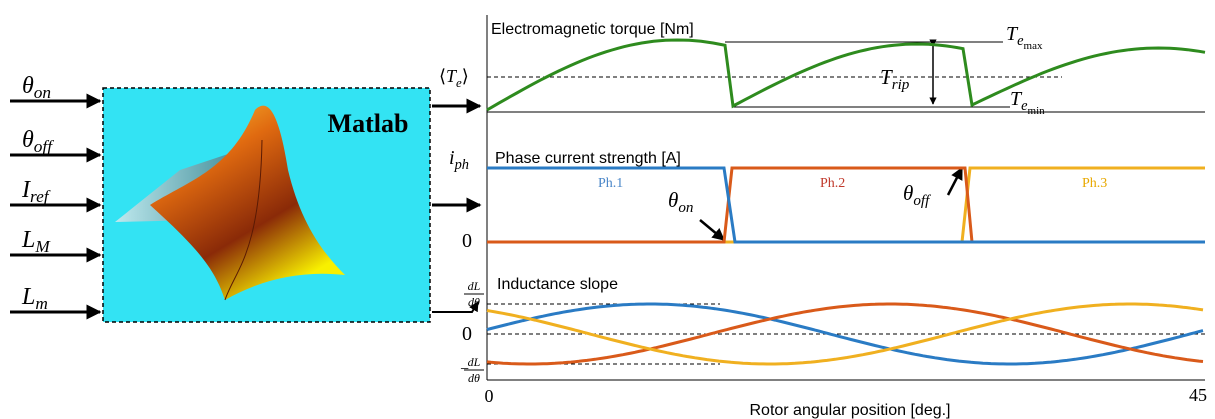  Describe the element at coordinates (832, 183) in the screenshot. I see `phase-label: Ph.2` at that location.